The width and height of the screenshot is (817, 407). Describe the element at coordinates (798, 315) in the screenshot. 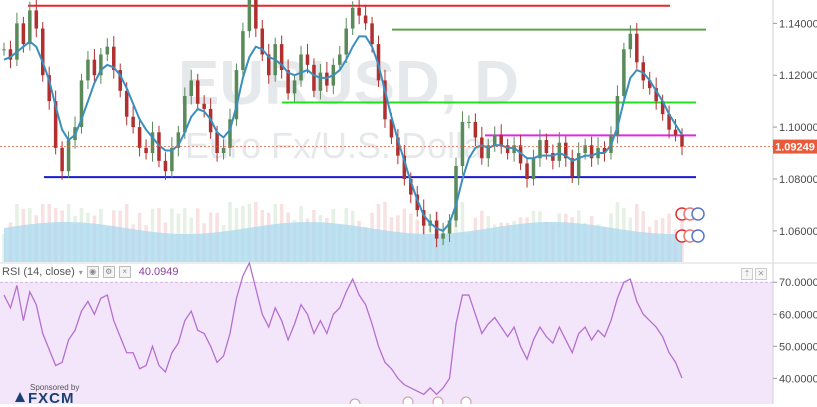

I see `rsi-tick-label: 60.0000` at that location.